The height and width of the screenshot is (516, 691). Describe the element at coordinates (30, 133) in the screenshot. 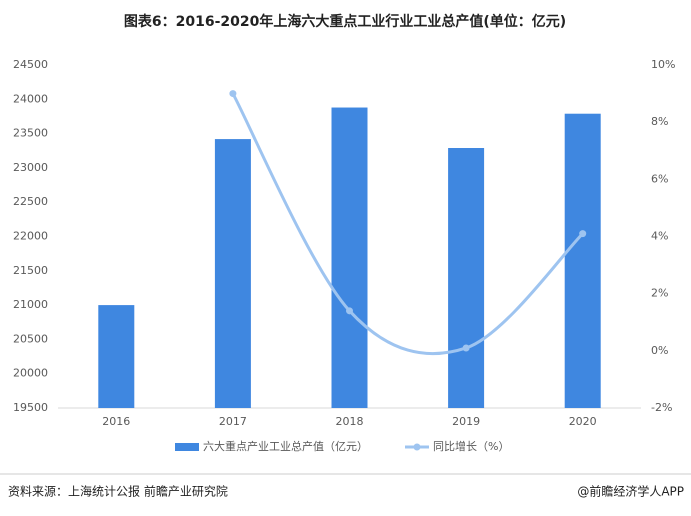

I see `y-tick-label: 23500` at that location.